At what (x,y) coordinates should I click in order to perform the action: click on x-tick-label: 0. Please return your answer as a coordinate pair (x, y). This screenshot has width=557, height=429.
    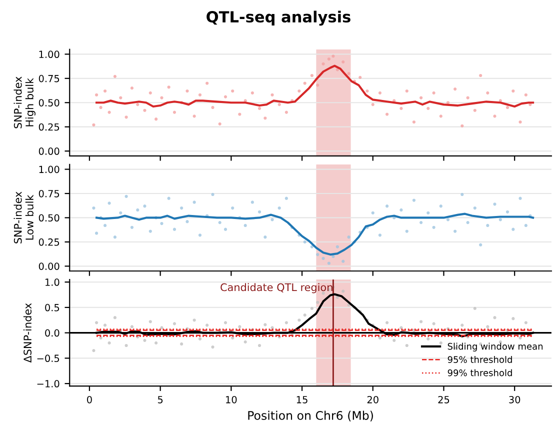
    Looking at the image, I should click on (89, 400).